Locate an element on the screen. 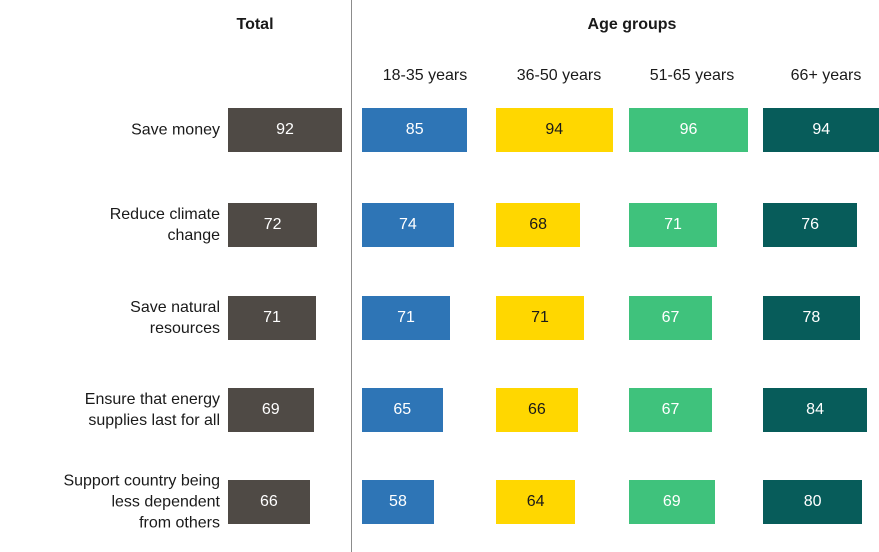  group-header: Age groups is located at coordinates (632, 24).